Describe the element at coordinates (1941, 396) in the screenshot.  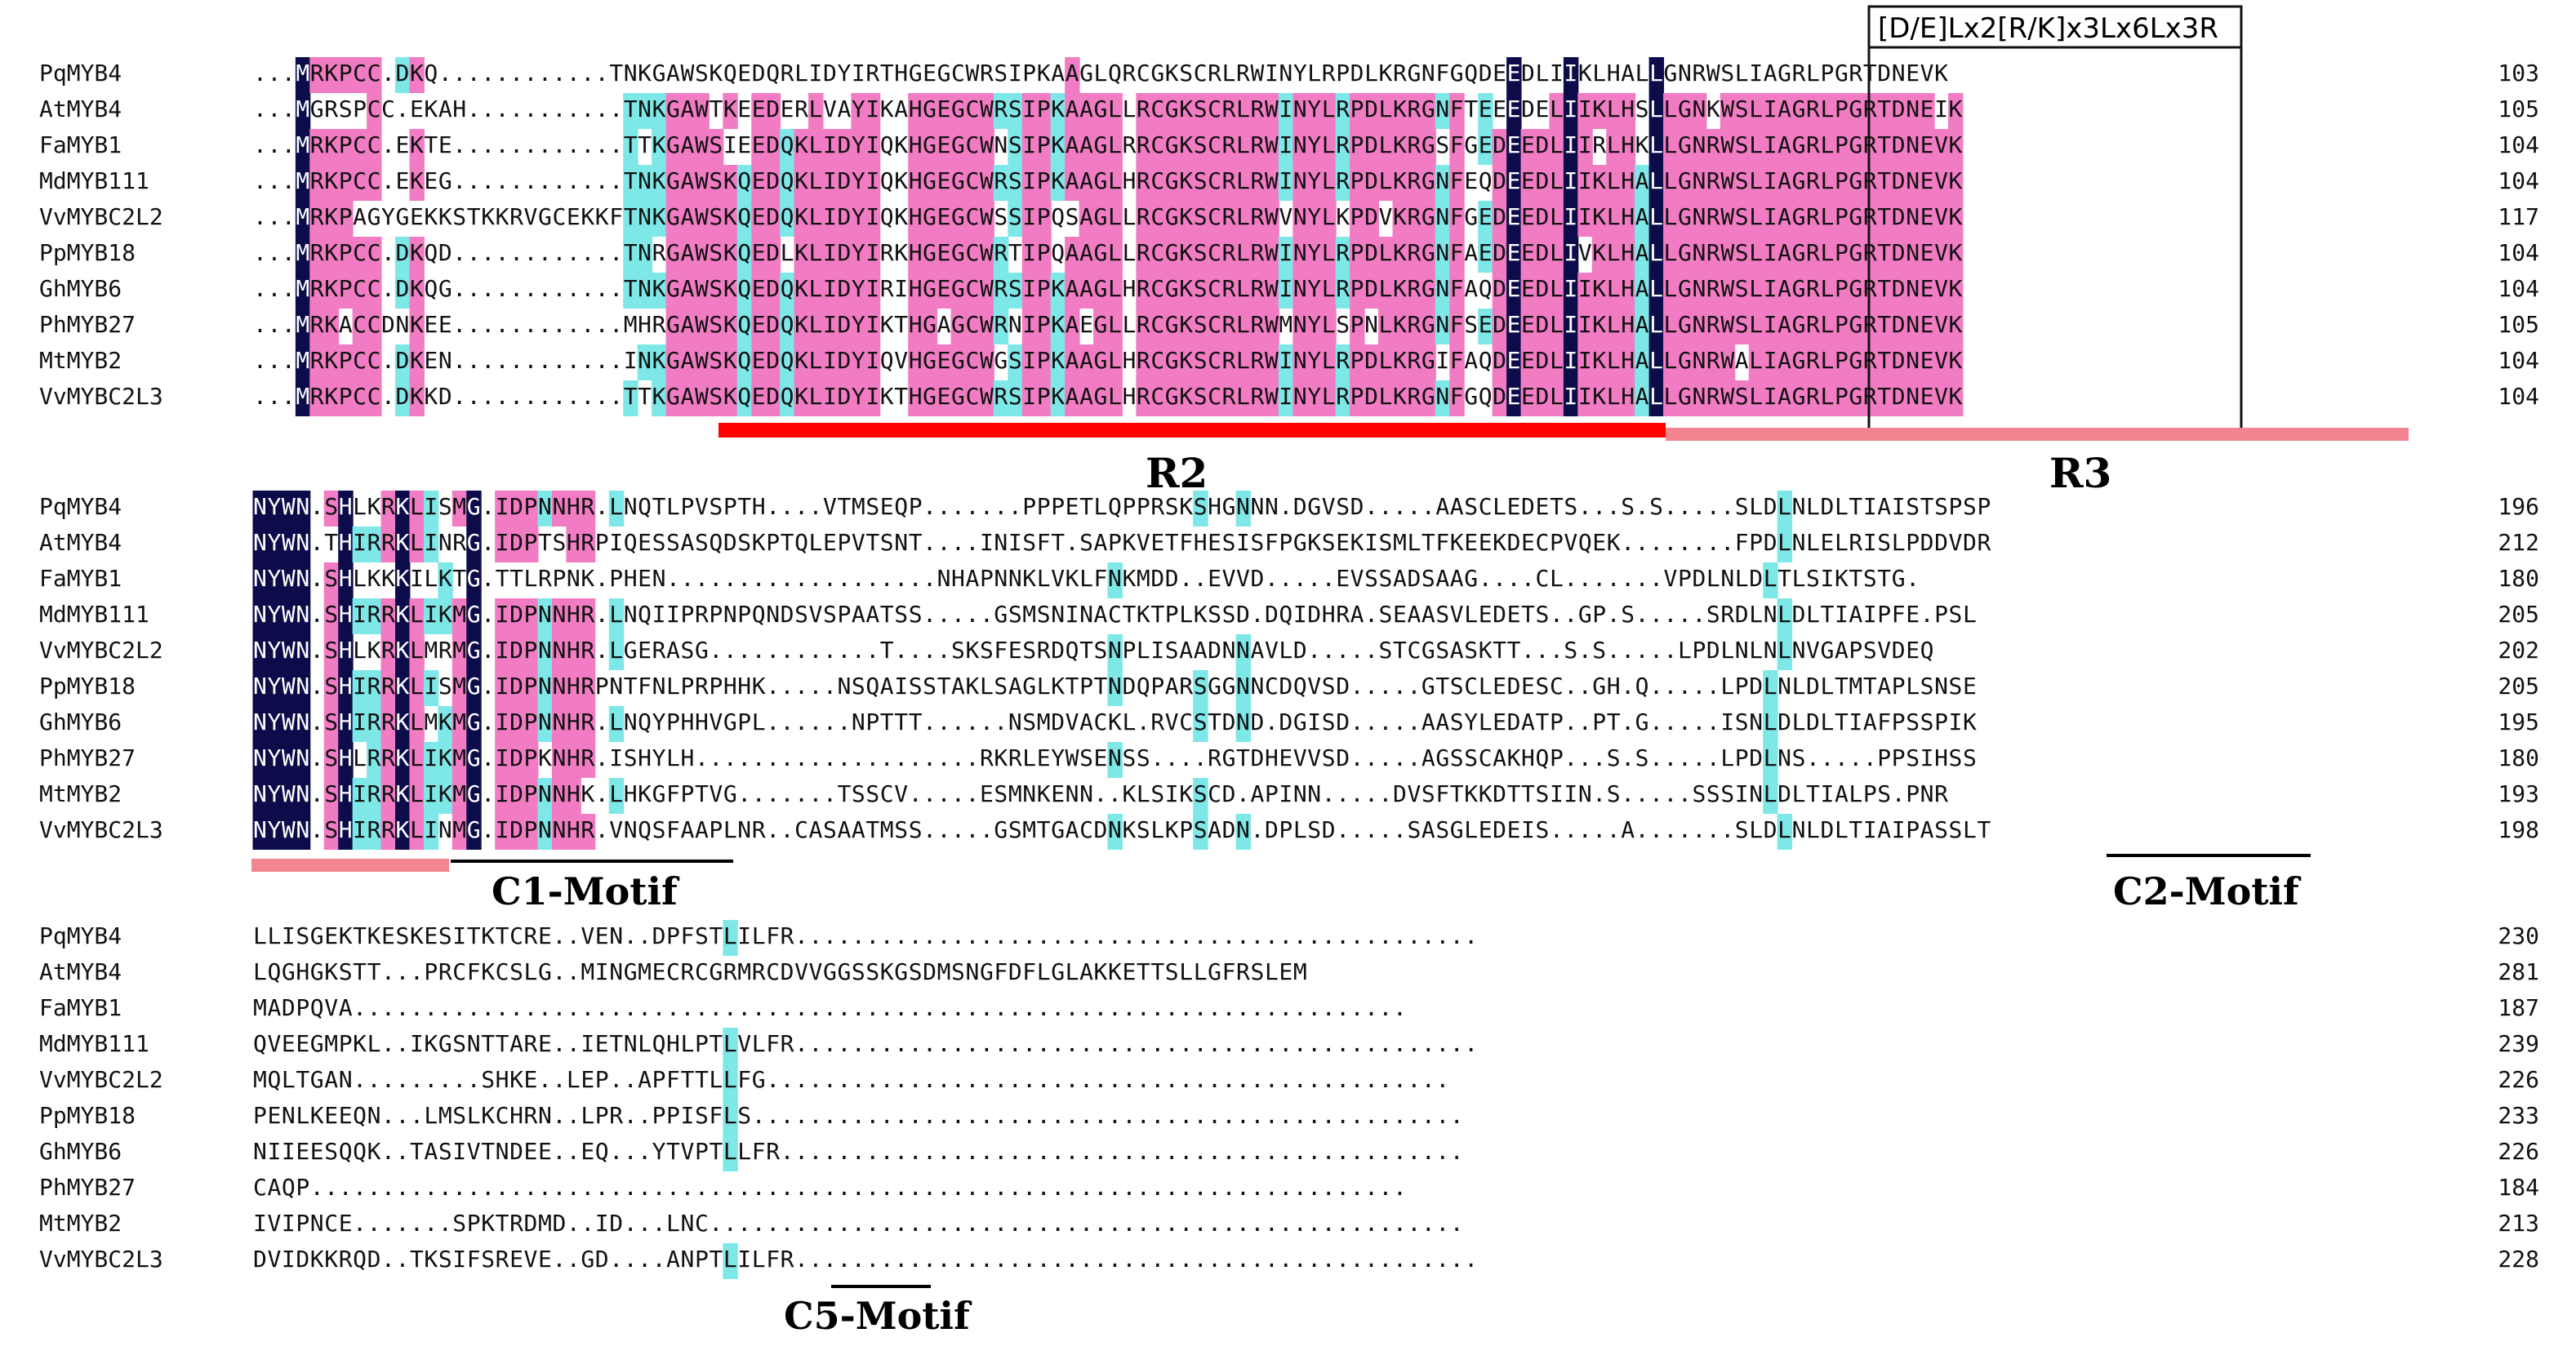
I see `residue: V` at that location.